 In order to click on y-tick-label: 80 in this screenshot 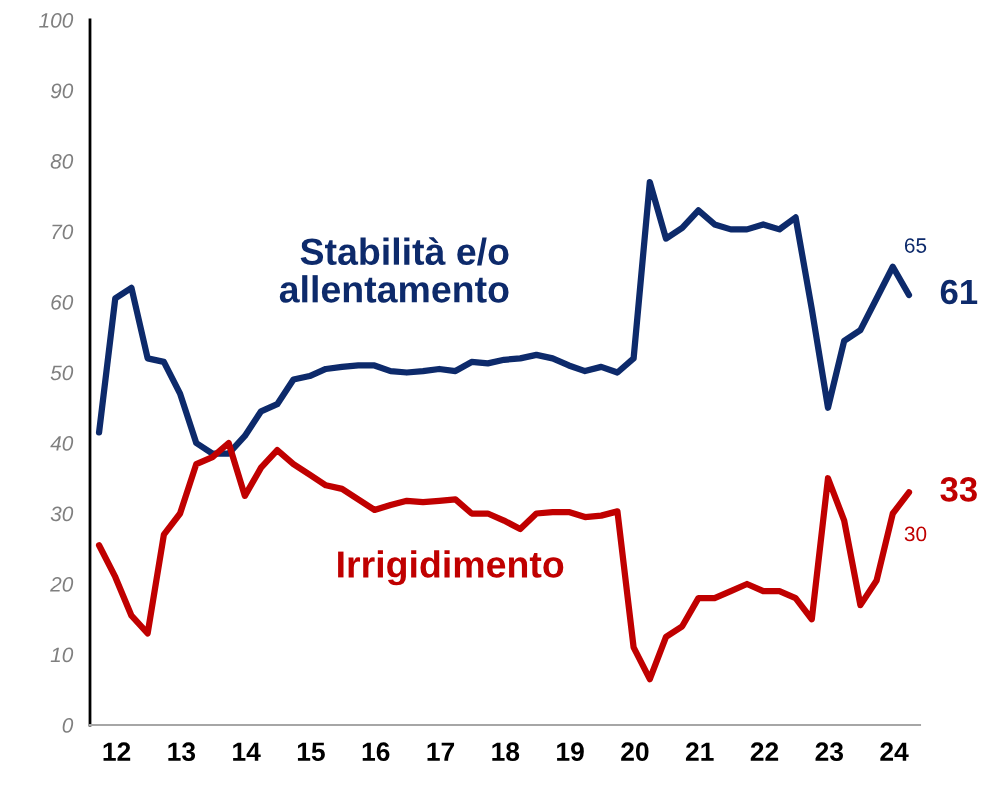, I will do `click(62, 161)`.